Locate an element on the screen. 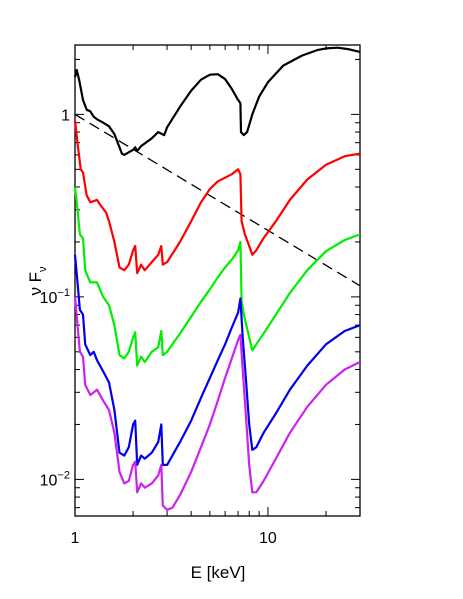  y-tick-label: 10⁻¹ is located at coordinates (55, 297).